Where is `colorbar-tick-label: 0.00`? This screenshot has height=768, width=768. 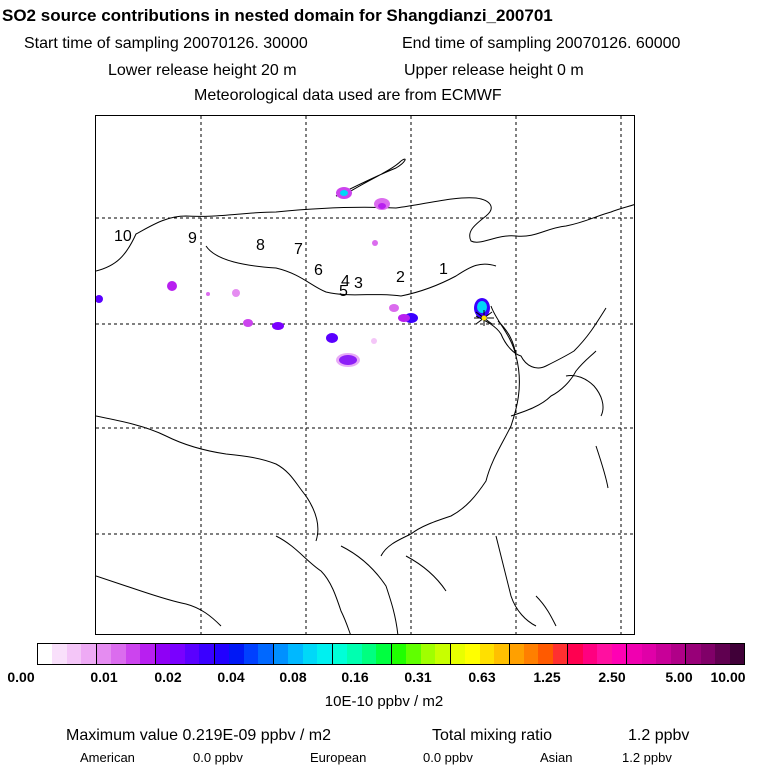 colorbar-tick-label: 0.00 is located at coordinates (21, 677).